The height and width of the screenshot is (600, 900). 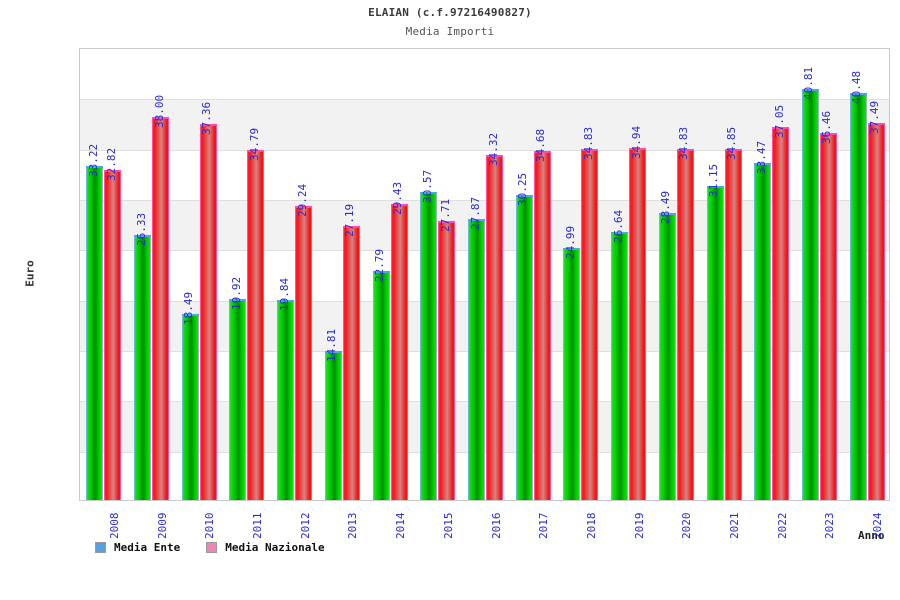 What do you see at coordinates (809, 84) in the screenshot?
I see `bar-value-label: 40.81` at bounding box center [809, 84].